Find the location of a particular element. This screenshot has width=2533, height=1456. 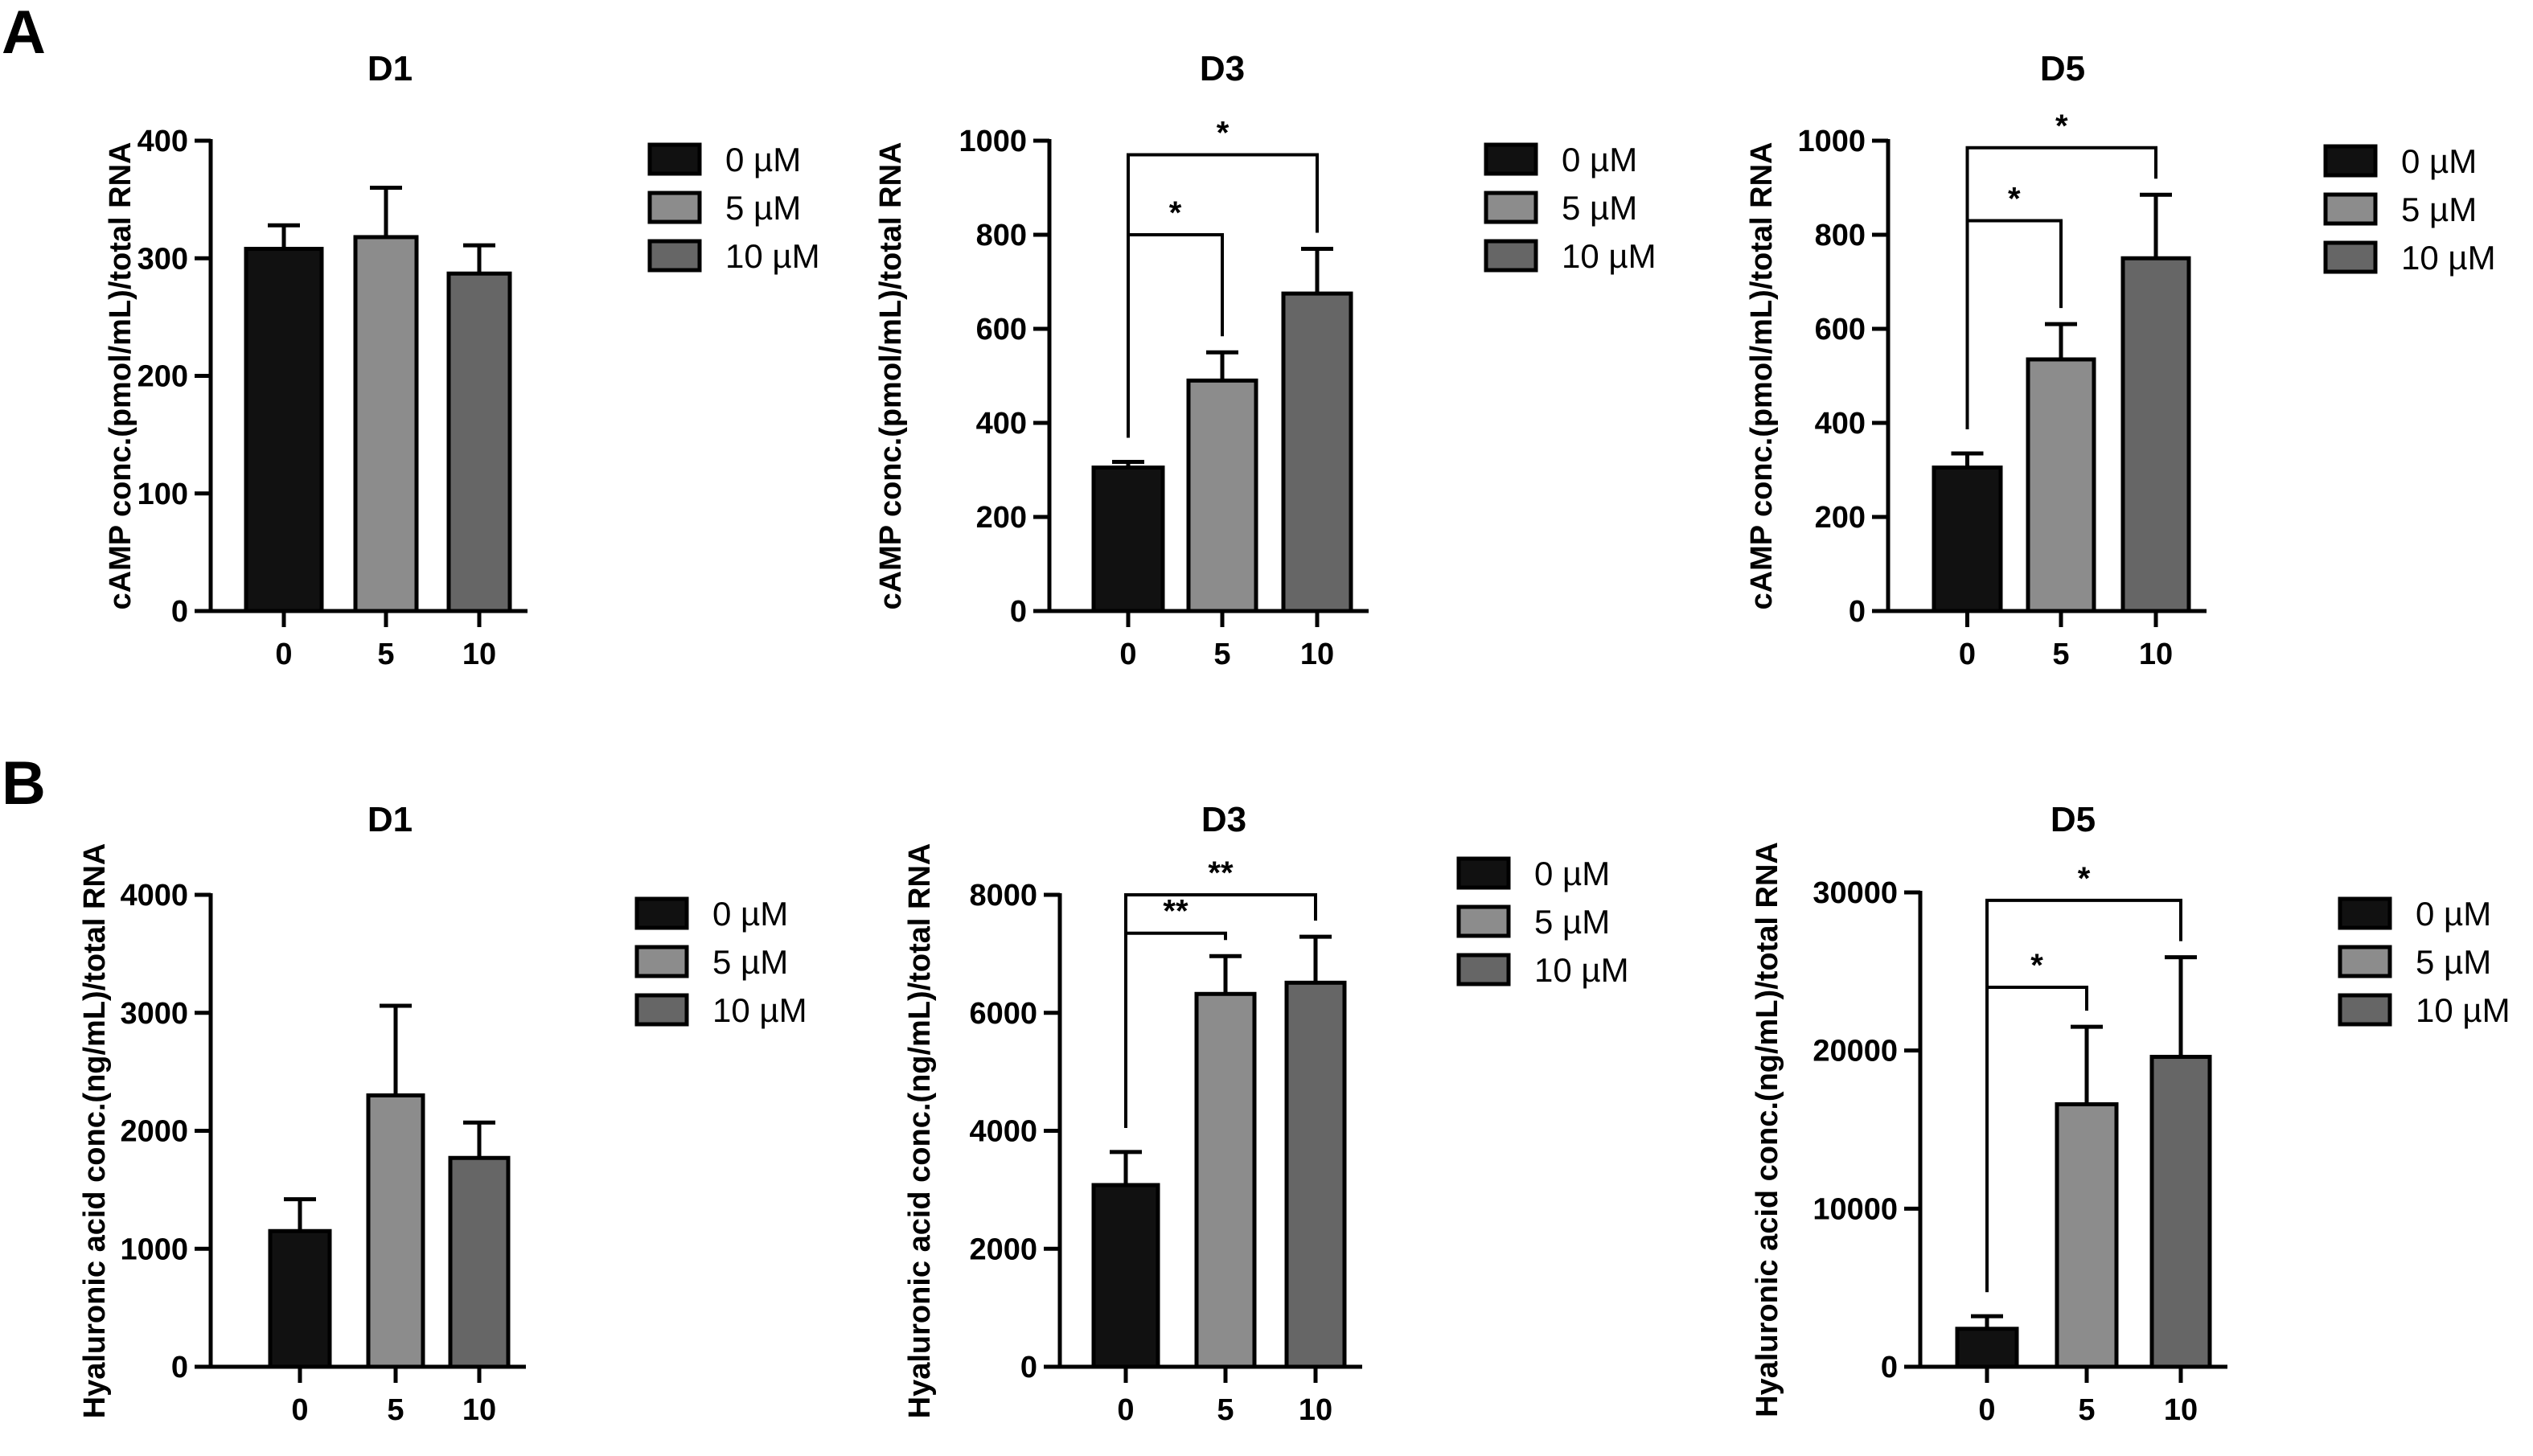

y-tick-label: 3000 is located at coordinates (154, 1014).